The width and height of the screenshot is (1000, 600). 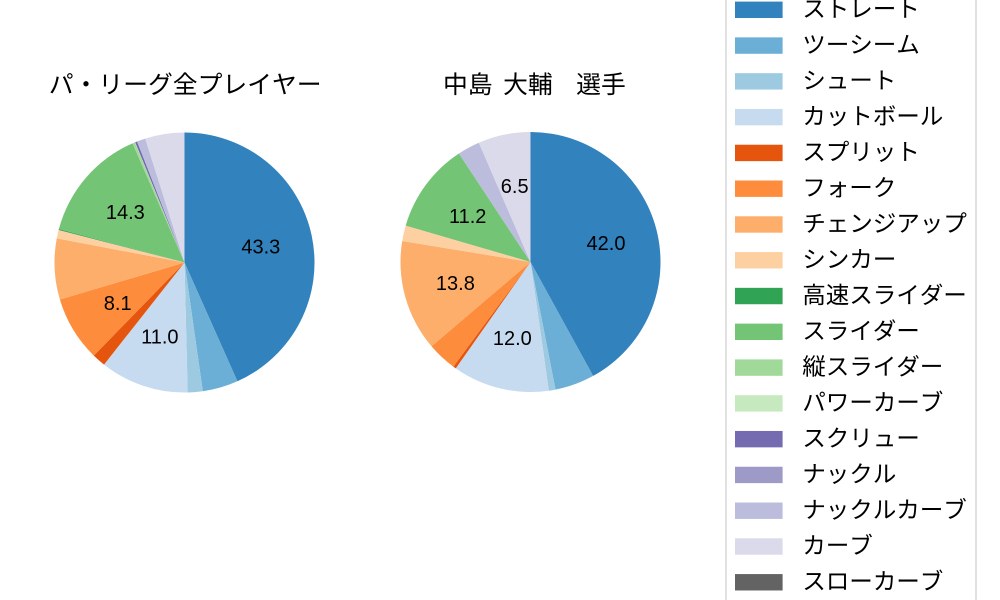 What do you see at coordinates (125, 213) in the screenshot?
I see `svg-text: 14.3` at bounding box center [125, 213].